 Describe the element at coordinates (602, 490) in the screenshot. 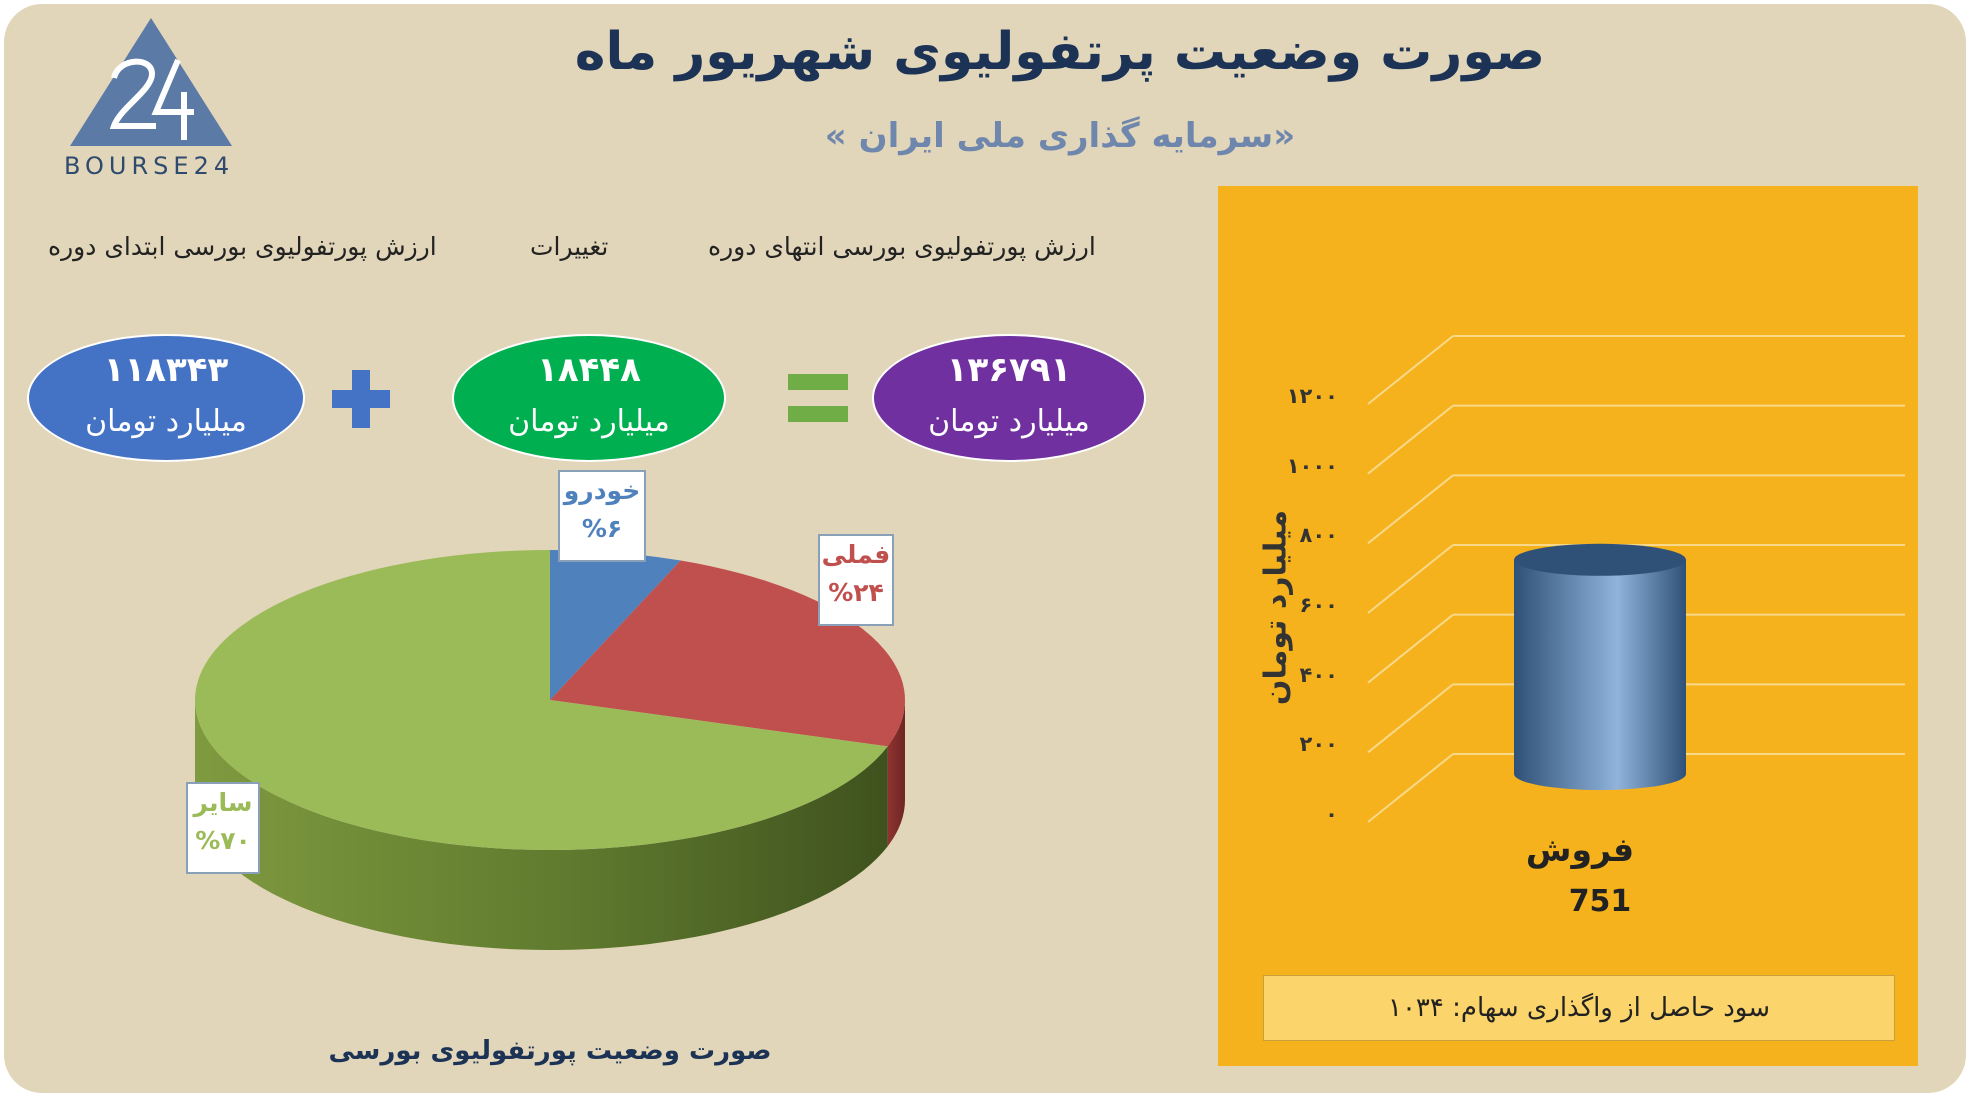

I see `pie-label-khodro-name: خودرو` at that location.